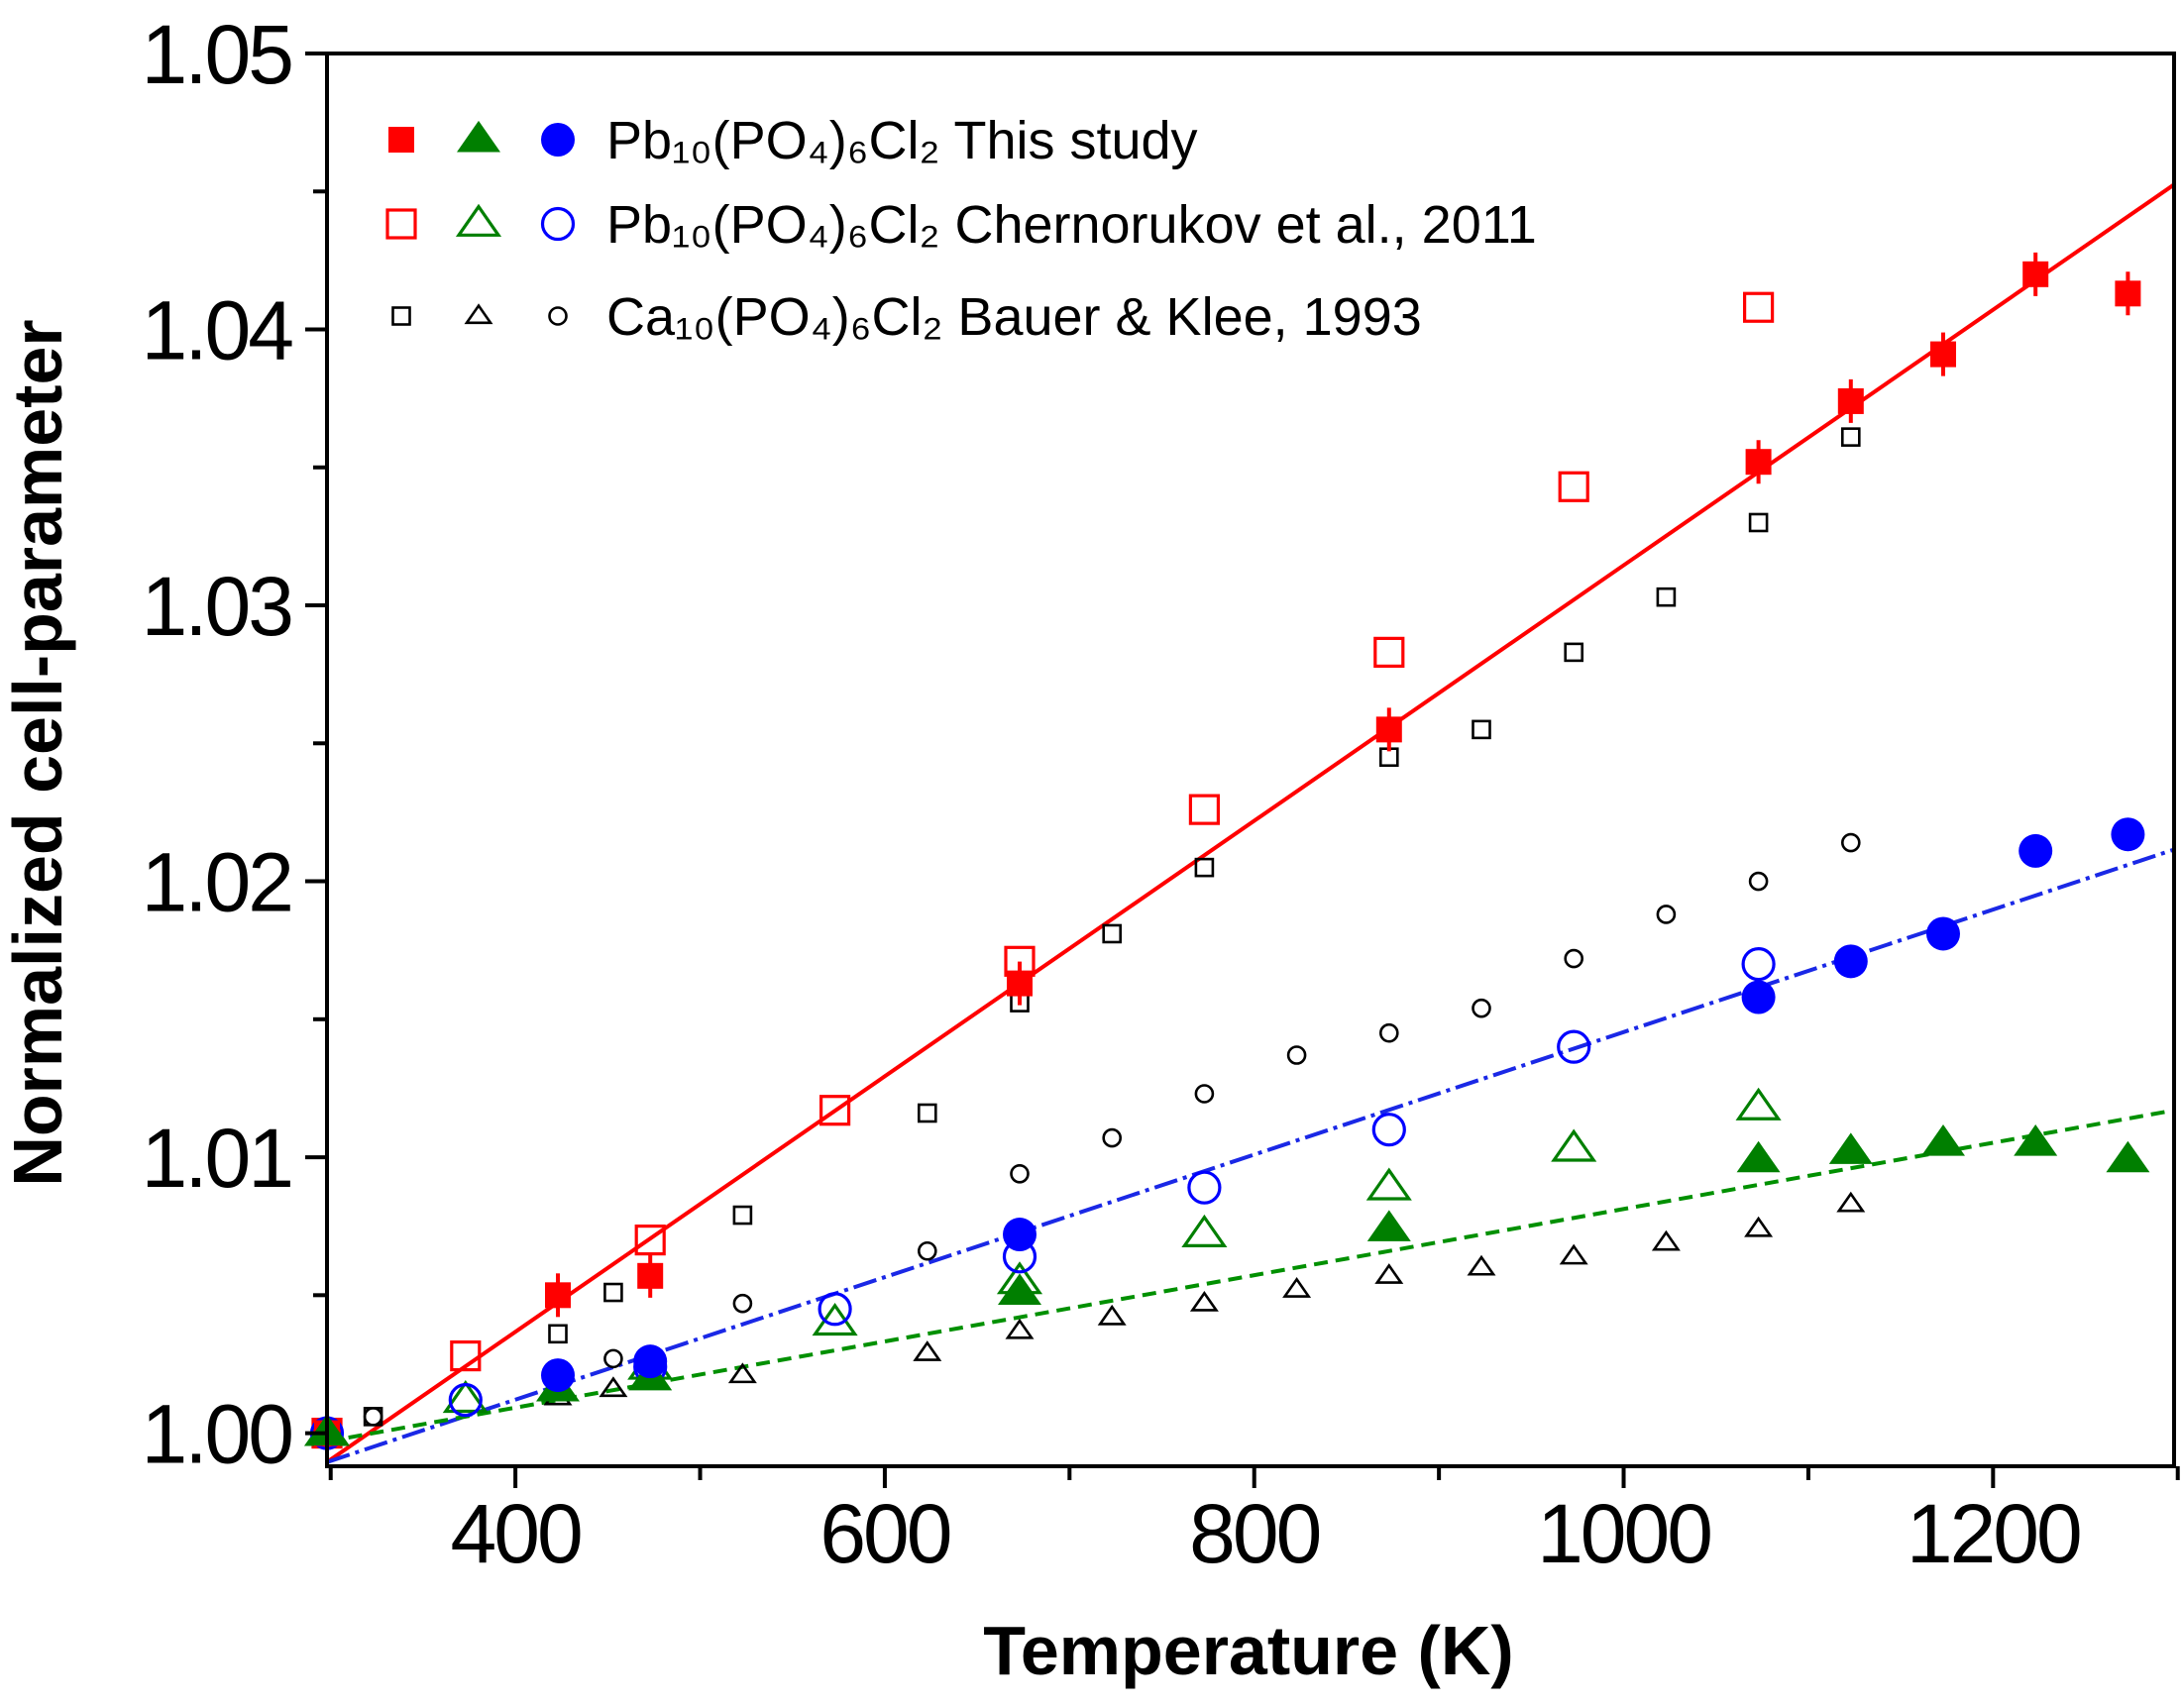 The height and width of the screenshot is (1708, 2182). Describe the element at coordinates (1623, 1533) in the screenshot. I see `x-tick-label: 1000` at that location.